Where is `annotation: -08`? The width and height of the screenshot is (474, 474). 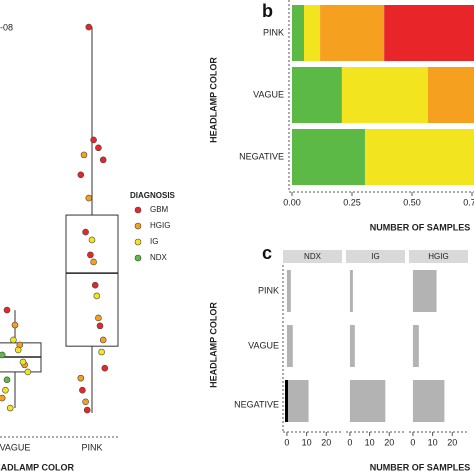
annotation: -08 is located at coordinates (6, 27).